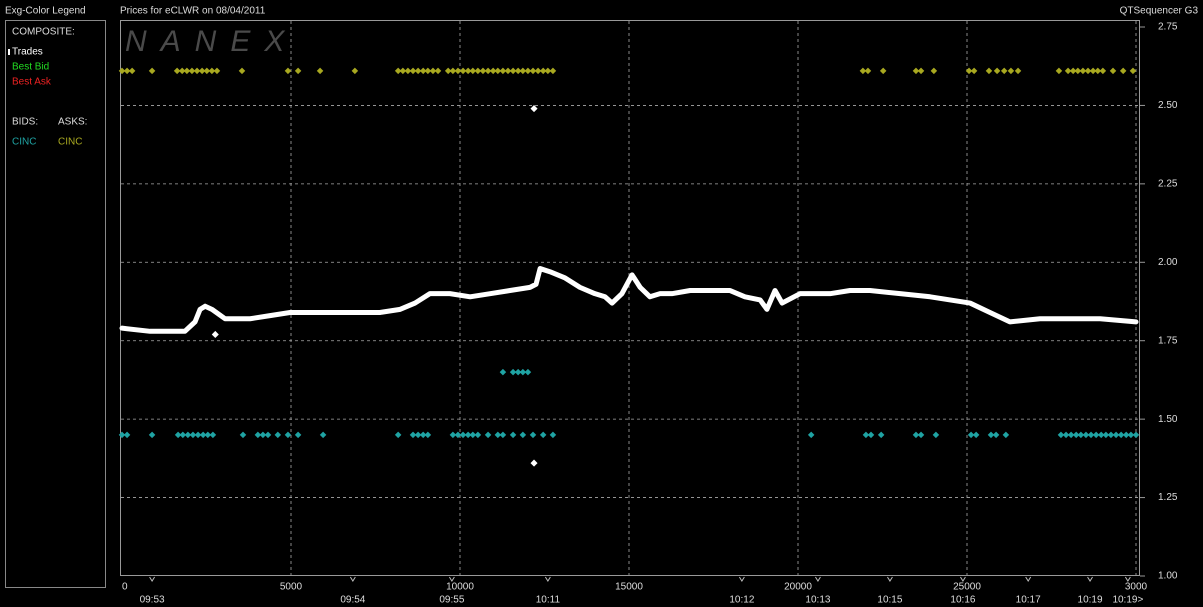  What do you see at coordinates (741, 600) in the screenshot?
I see `time-tick-label: 10:12` at bounding box center [741, 600].